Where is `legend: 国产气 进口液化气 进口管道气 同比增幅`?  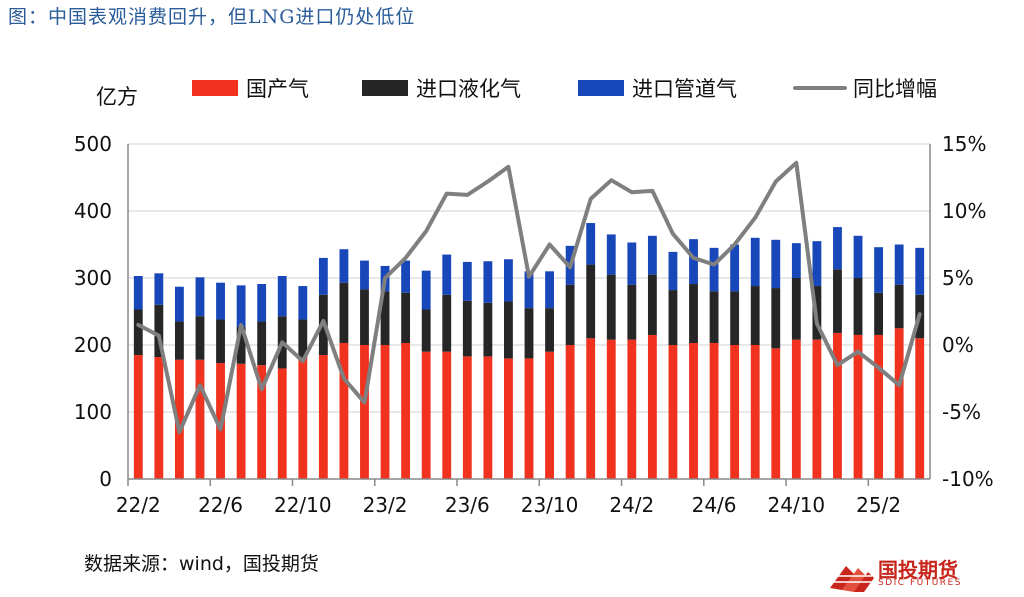 legend: 国产气 进口液化气 进口管道气 同比增幅 is located at coordinates (564, 89).